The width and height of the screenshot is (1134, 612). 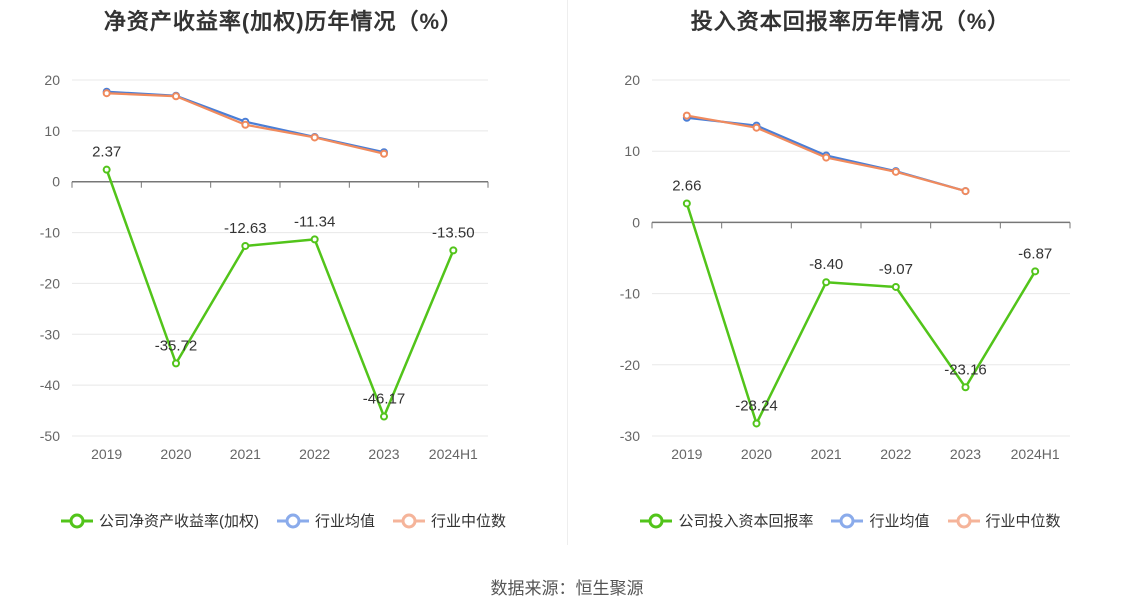 What do you see at coordinates (1035, 253) in the screenshot?
I see `data-label: -6.87` at bounding box center [1035, 253].